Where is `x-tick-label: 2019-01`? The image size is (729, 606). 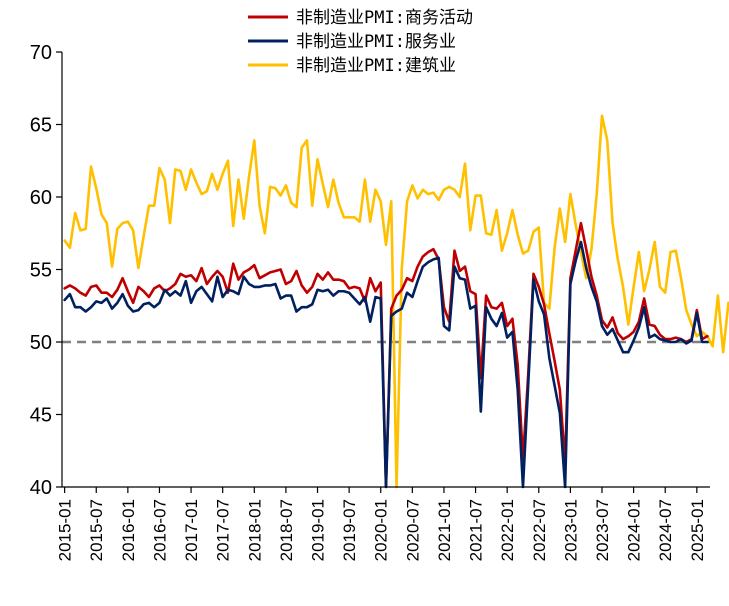 x-tick-label: 2019-01 is located at coordinates (318, 530).